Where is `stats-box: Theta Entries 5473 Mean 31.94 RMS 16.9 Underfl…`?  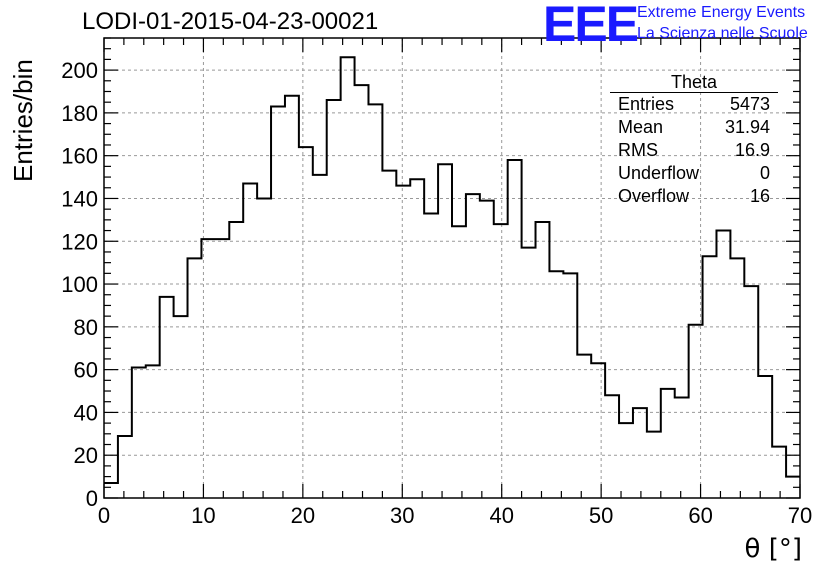 stats-box: Theta Entries 5473 Mean 31.94 RMS 16.9 Underfl… is located at coordinates (694, 140).